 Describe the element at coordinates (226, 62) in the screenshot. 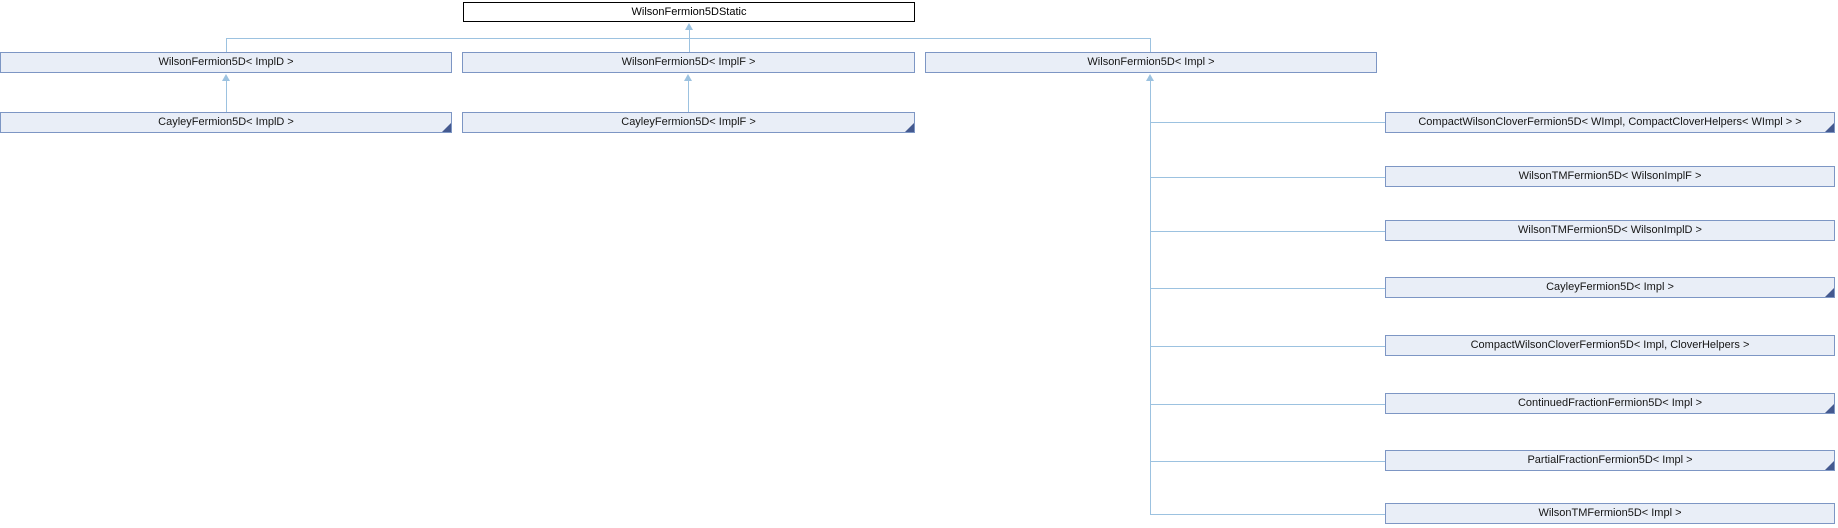

I see `node-wilsonfermion5d-impld: WilsonFermion5D< ImplD >` at that location.